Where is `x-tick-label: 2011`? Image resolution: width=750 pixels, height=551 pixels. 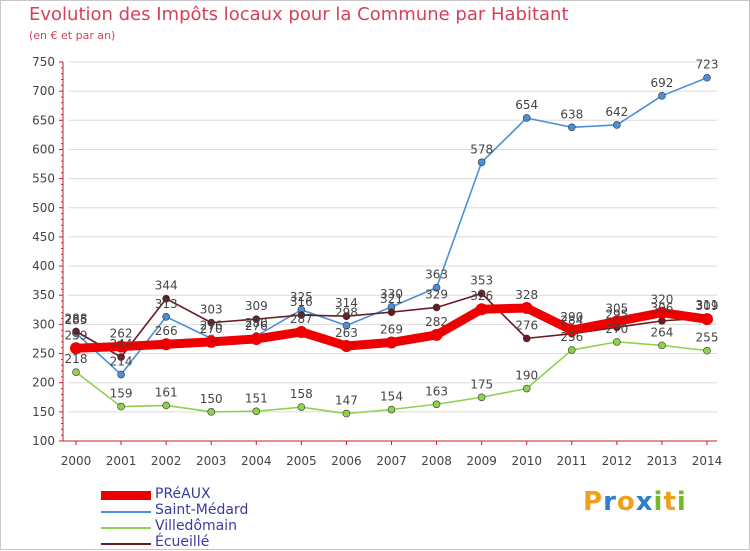 x-tick-label: 2011 is located at coordinates (572, 461).